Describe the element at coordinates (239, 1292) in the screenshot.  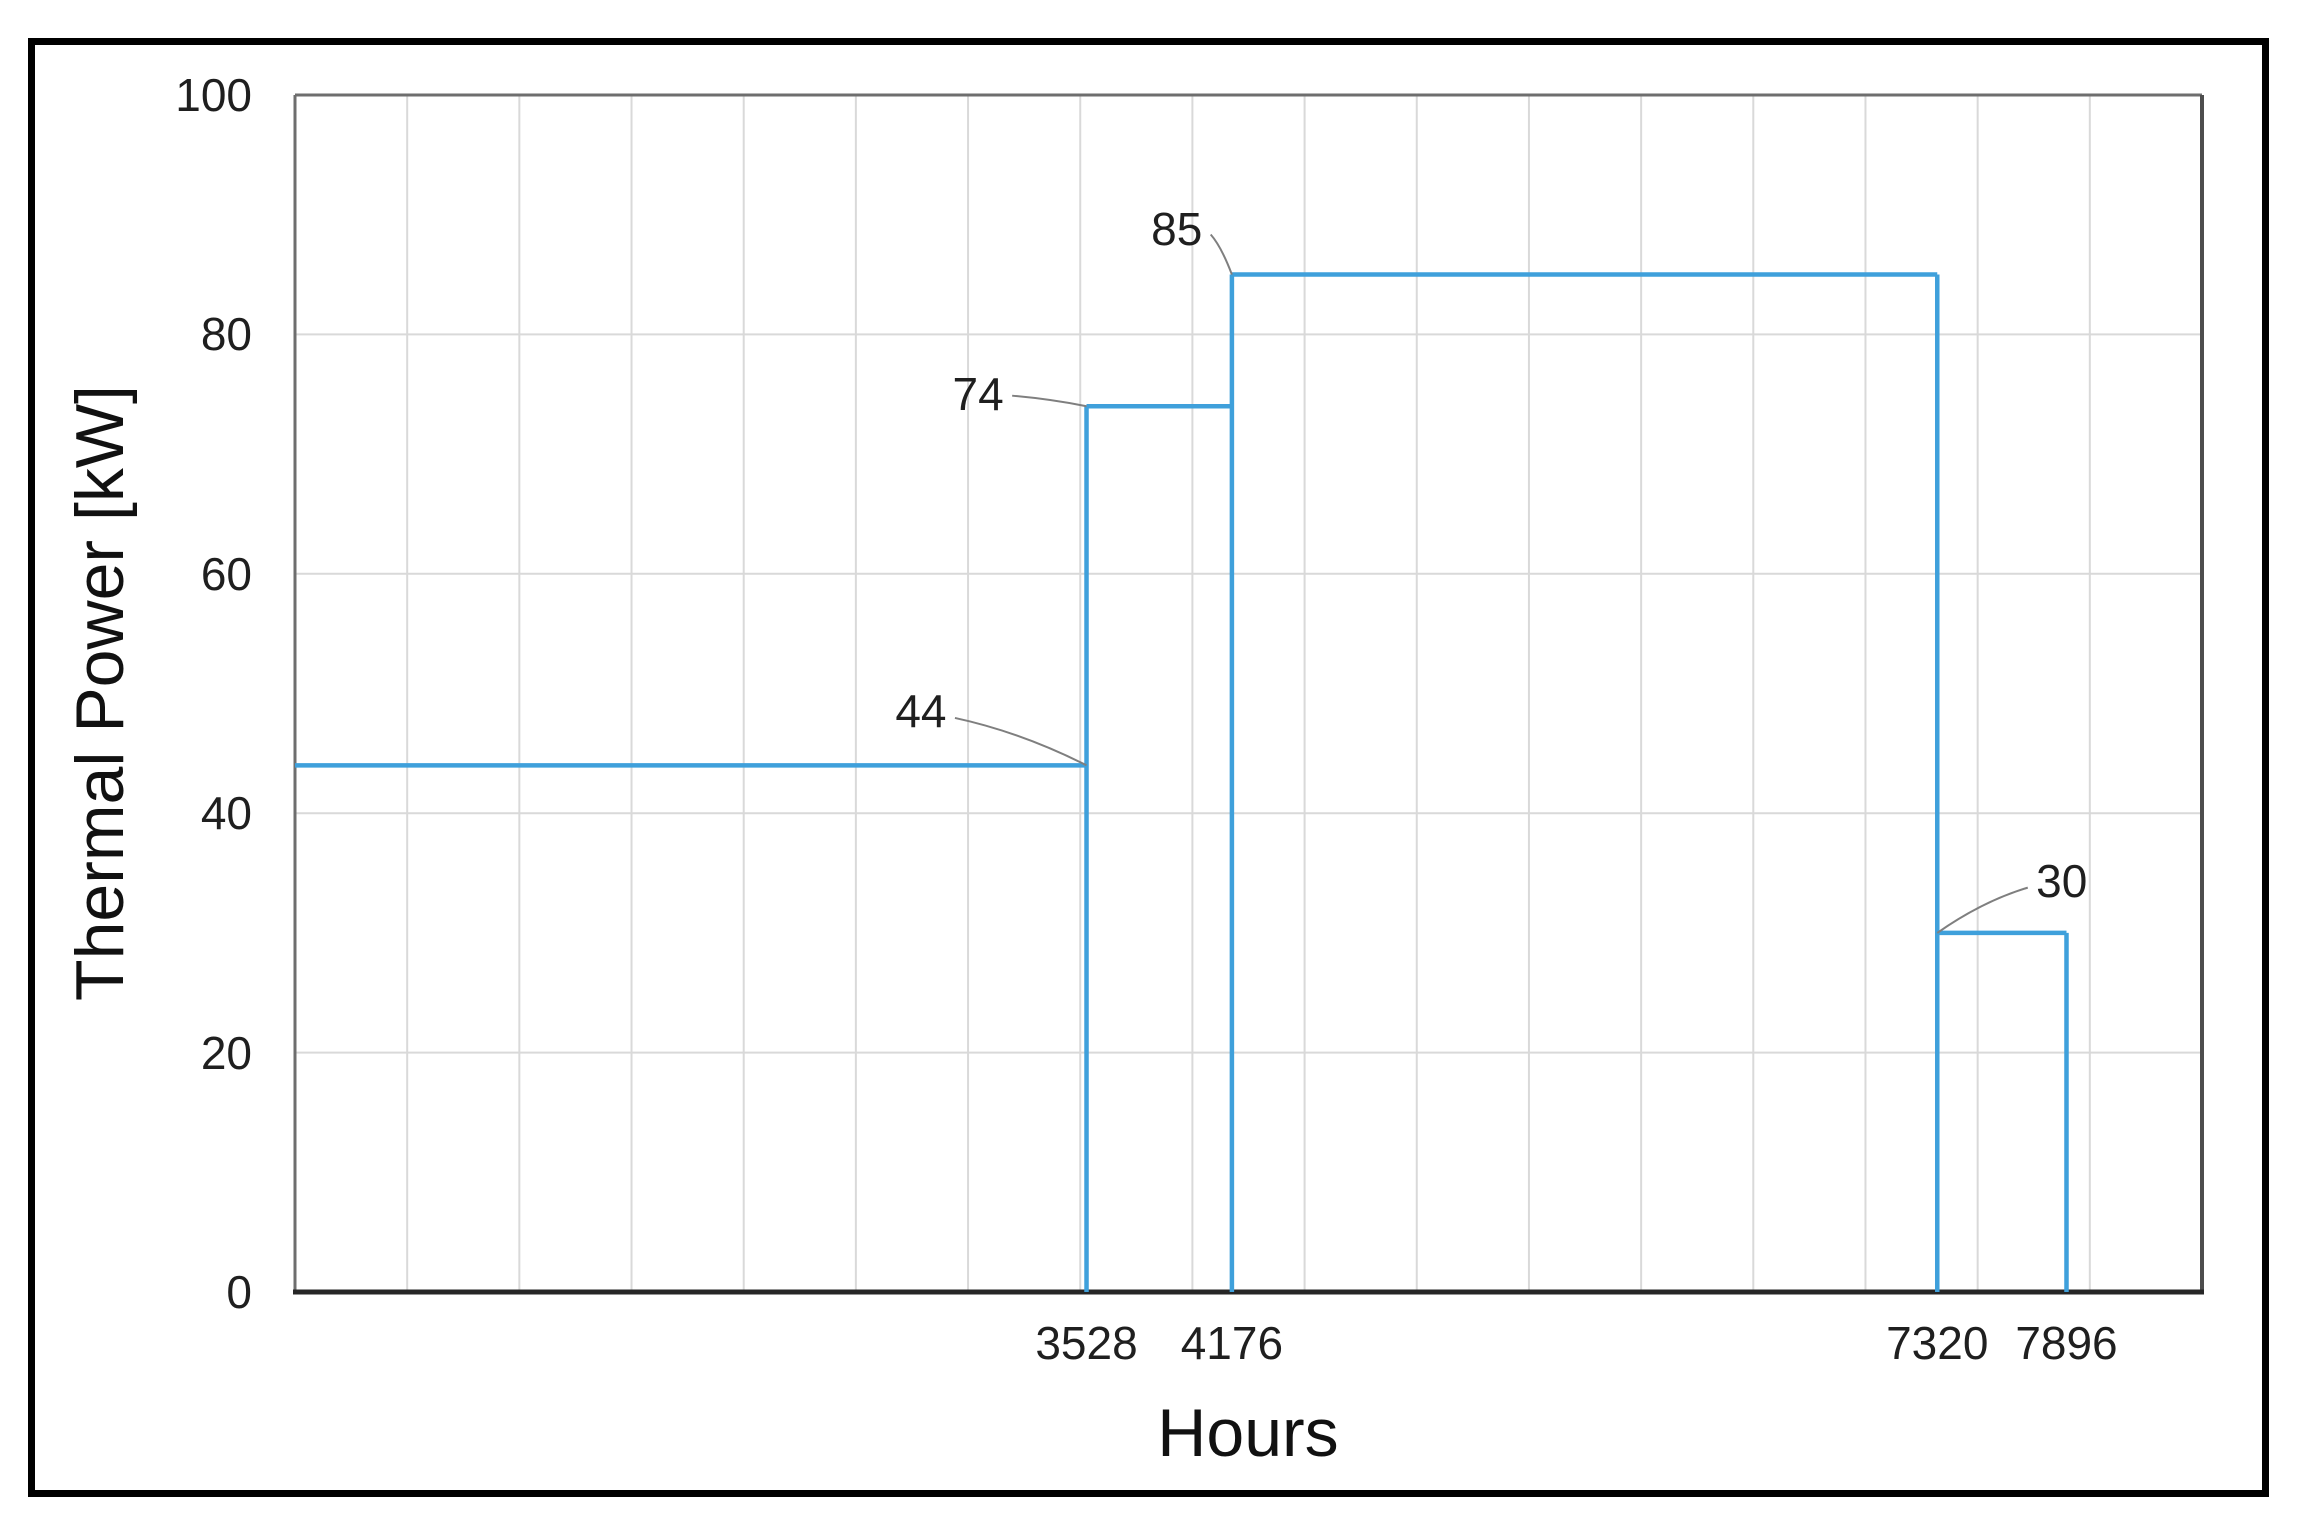
I see `y-tick-label: 0` at that location.